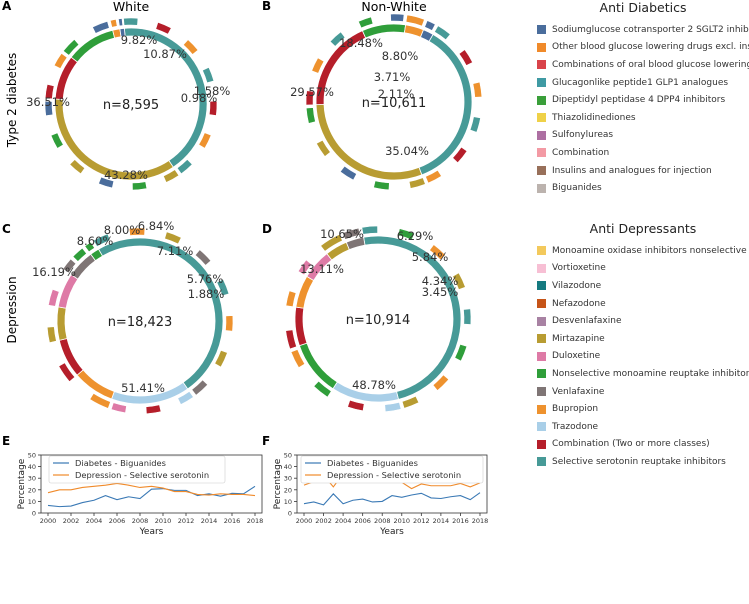 The image size is (749, 604). Describe the element at coordinates (578, 338) in the screenshot. I see `legend-anti-depressants-label: Mirtazapine` at that location.